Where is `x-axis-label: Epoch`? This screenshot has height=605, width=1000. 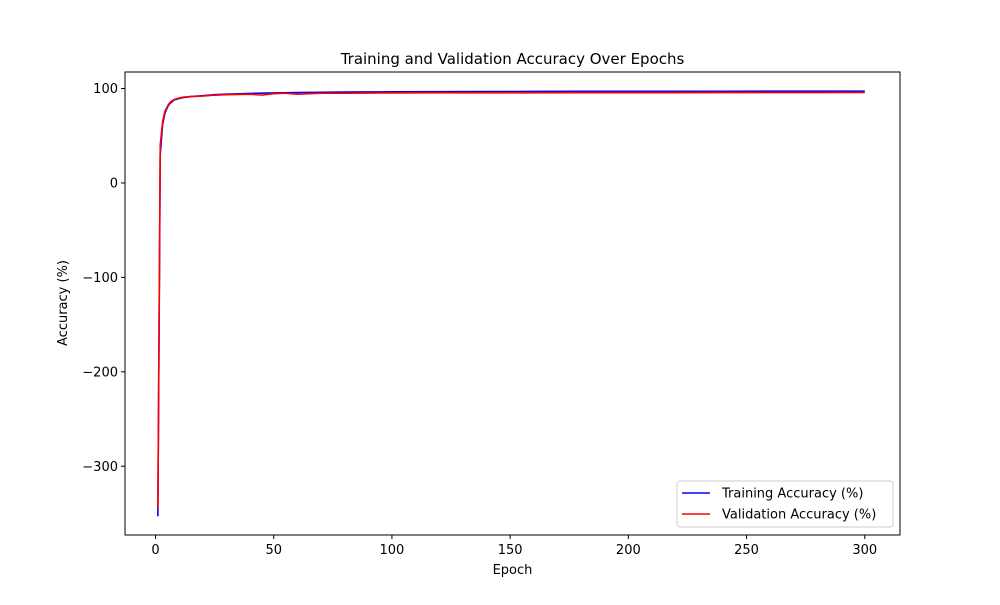
x-axis-label: Epoch is located at coordinates (513, 570).